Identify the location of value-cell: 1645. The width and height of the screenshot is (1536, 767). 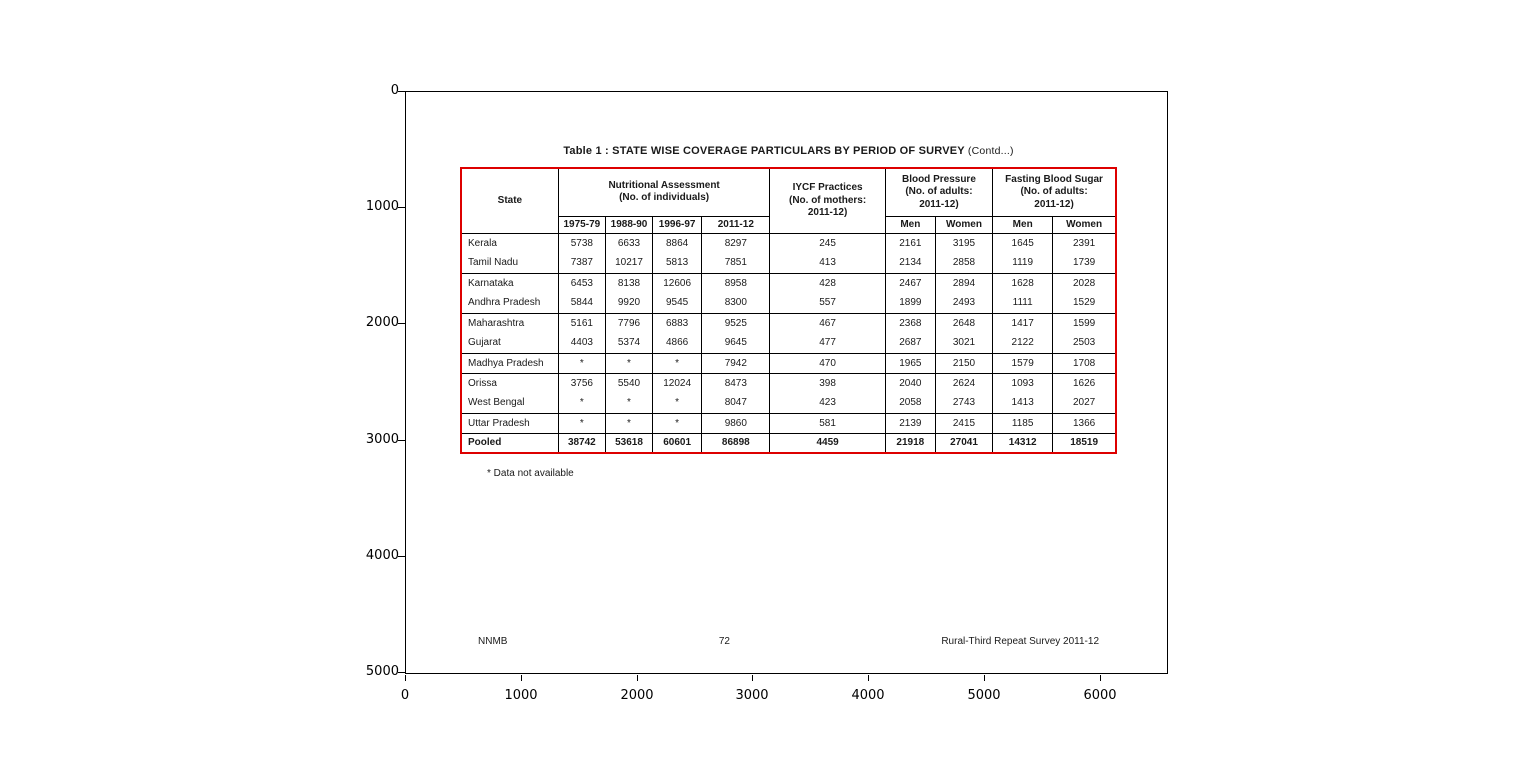
(1023, 243).